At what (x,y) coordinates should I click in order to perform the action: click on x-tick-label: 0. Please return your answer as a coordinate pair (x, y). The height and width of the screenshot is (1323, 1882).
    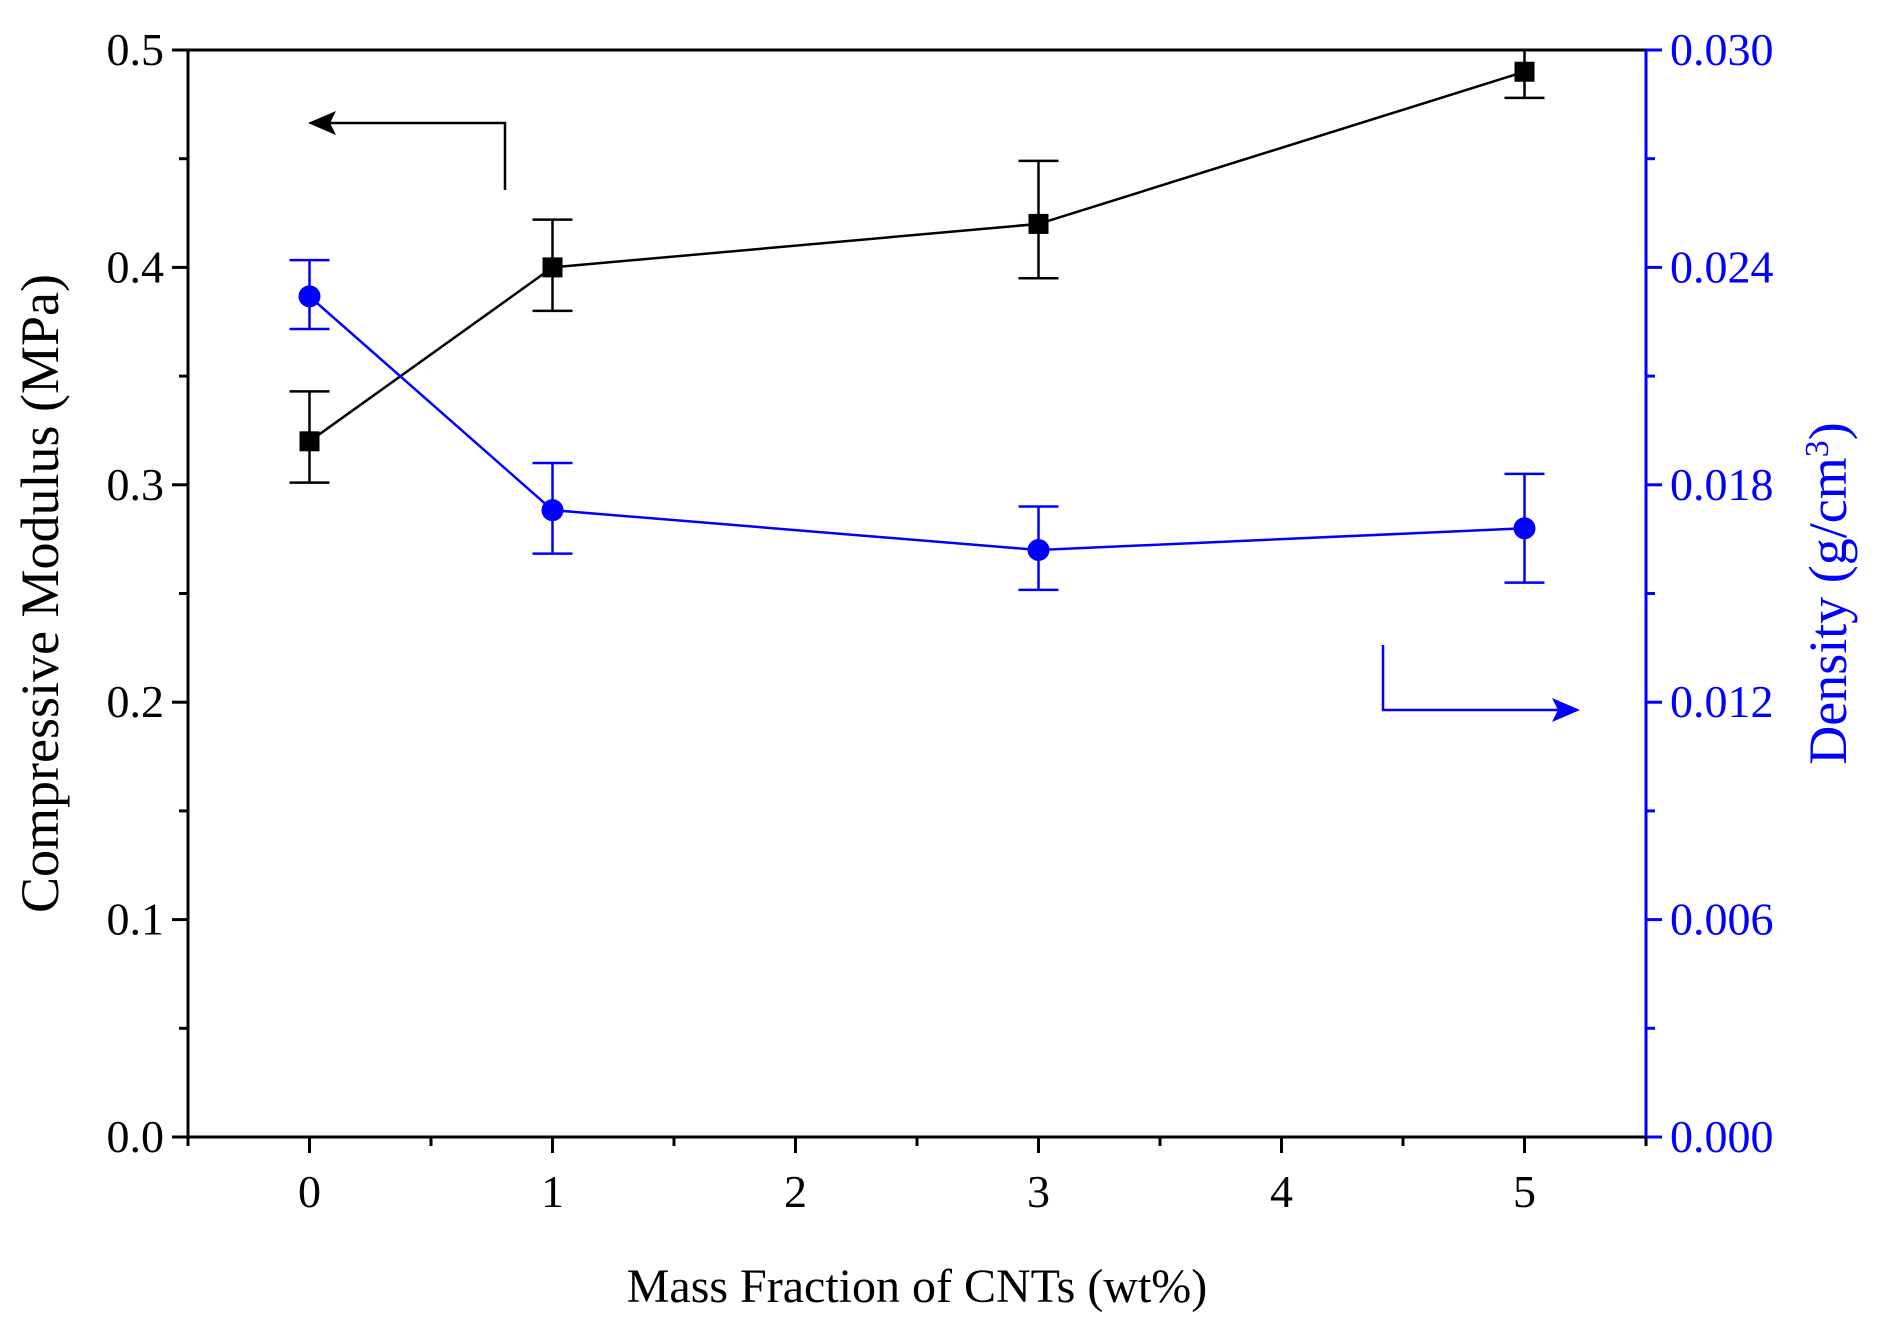
    Looking at the image, I should click on (309, 1191).